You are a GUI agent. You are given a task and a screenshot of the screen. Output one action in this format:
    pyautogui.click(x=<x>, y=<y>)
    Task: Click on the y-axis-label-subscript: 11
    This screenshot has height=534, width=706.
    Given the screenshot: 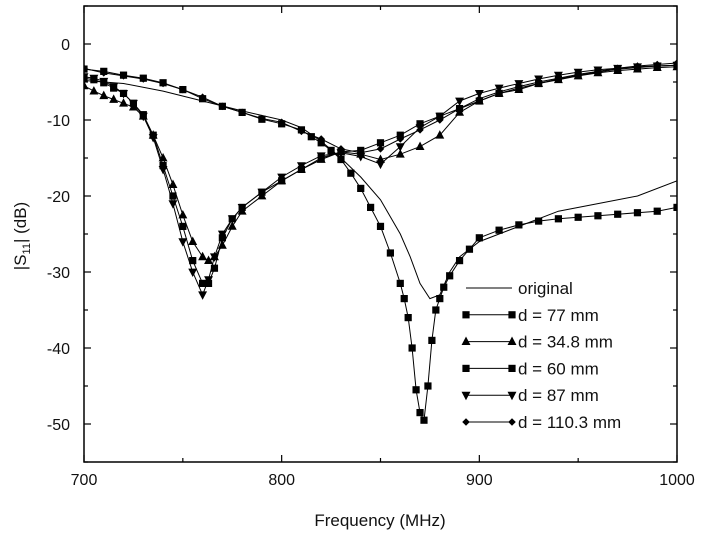 What is the action you would take?
    pyautogui.click(x=27, y=248)
    